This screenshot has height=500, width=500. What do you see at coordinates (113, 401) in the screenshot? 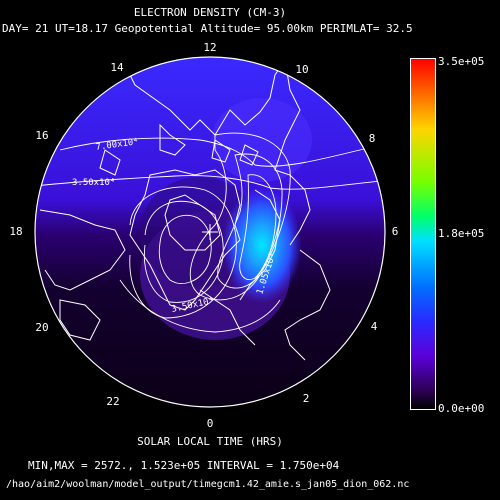
I see `hour-label-22: 22` at bounding box center [113, 401].